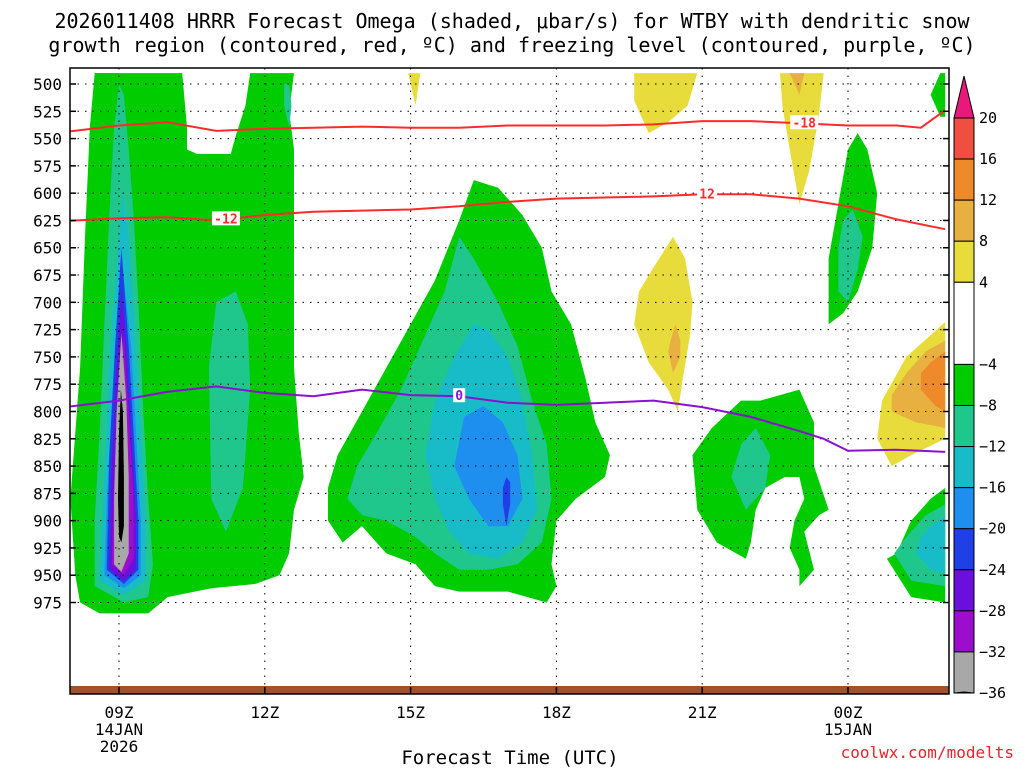 Image resolution: width=1024 pixels, height=768 pixels. Describe the element at coordinates (983, 282) in the screenshot. I see `colorbar-label-4: 4` at that location.